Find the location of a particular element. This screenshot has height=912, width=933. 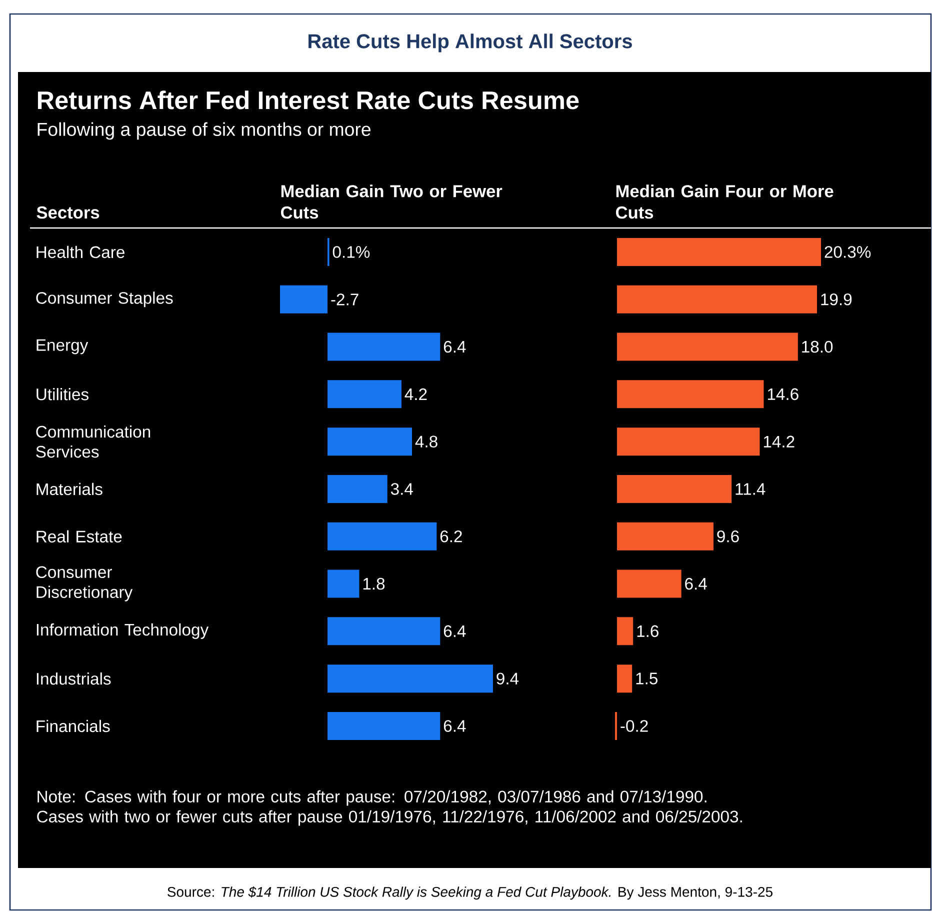

text: Rate Cuts Help Almost All Sectors is located at coordinates (470, 43).